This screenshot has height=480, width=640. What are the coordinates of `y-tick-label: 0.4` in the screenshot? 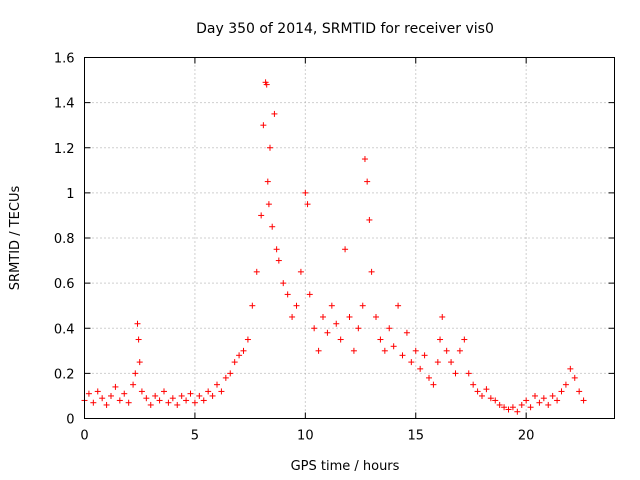 It's located at (64, 329).